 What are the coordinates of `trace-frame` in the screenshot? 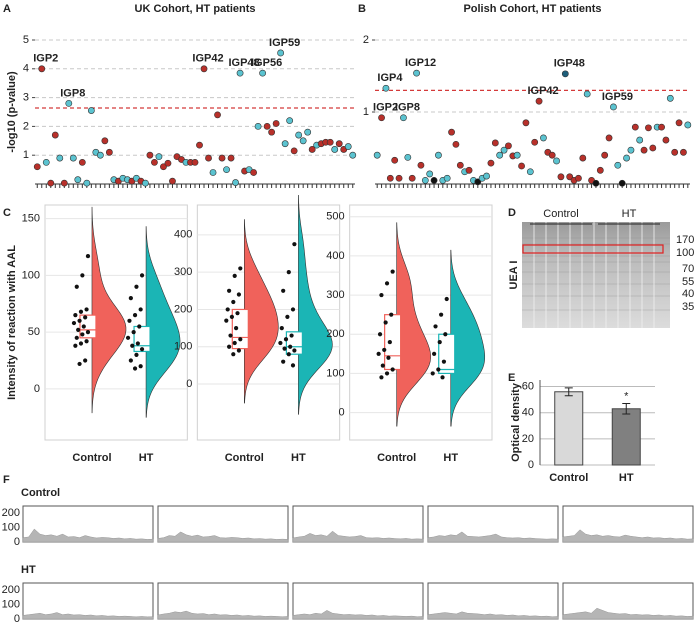 It's located at (88, 601).